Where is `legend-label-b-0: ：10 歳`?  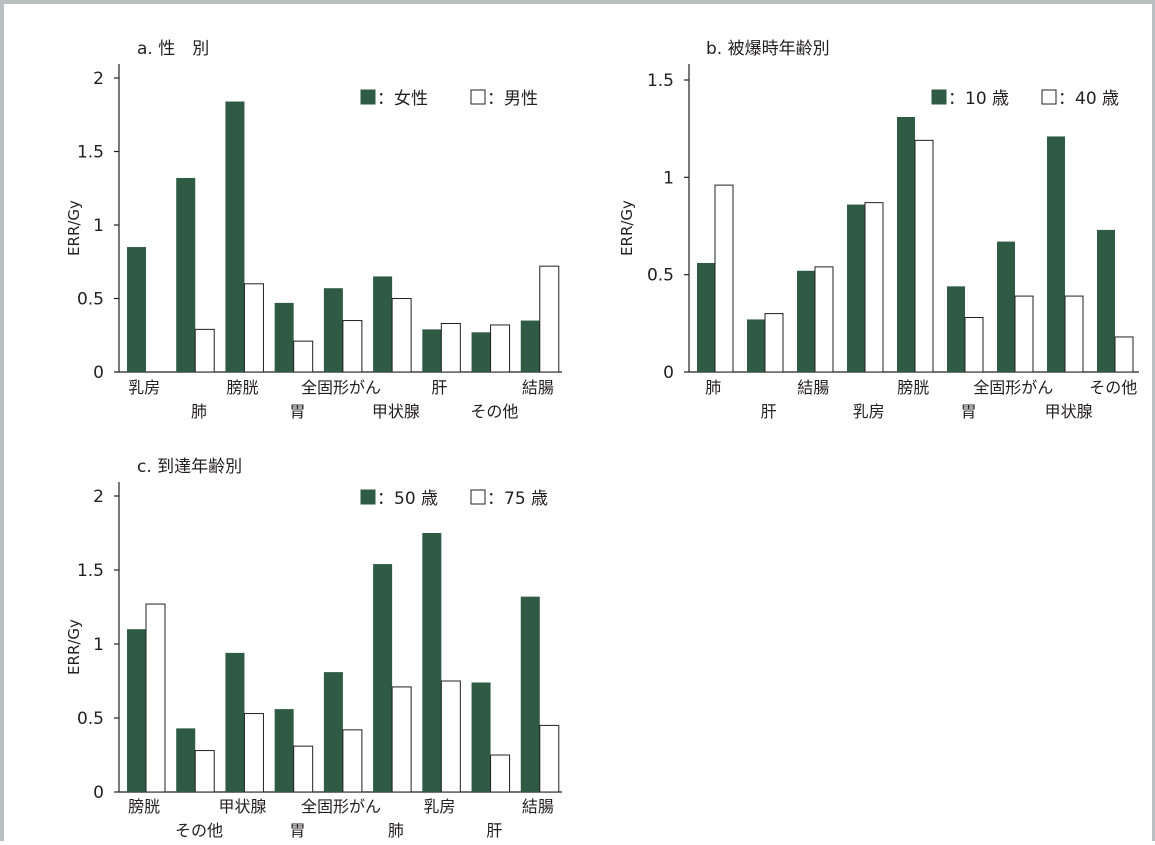
legend-label-b-0: ：10 歳 is located at coordinates (978, 99).